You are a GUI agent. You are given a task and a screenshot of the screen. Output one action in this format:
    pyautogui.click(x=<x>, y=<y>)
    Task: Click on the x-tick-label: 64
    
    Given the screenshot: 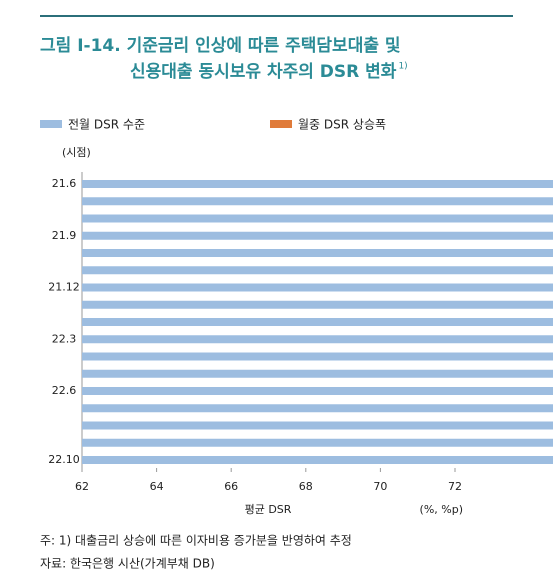 What is the action you would take?
    pyautogui.click(x=157, y=486)
    